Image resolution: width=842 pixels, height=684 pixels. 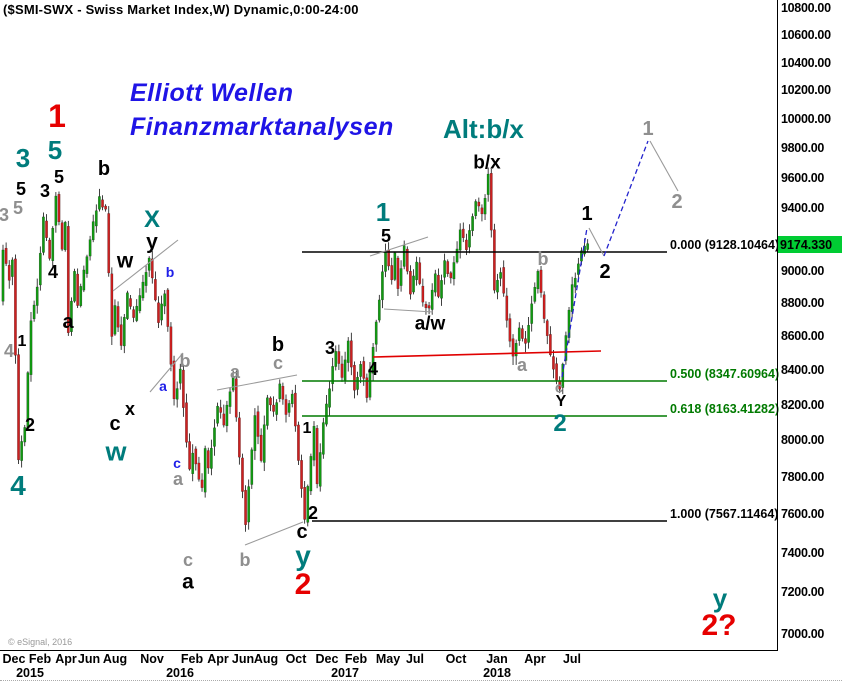 I want to click on year-label: 2016, so click(x=180, y=673).